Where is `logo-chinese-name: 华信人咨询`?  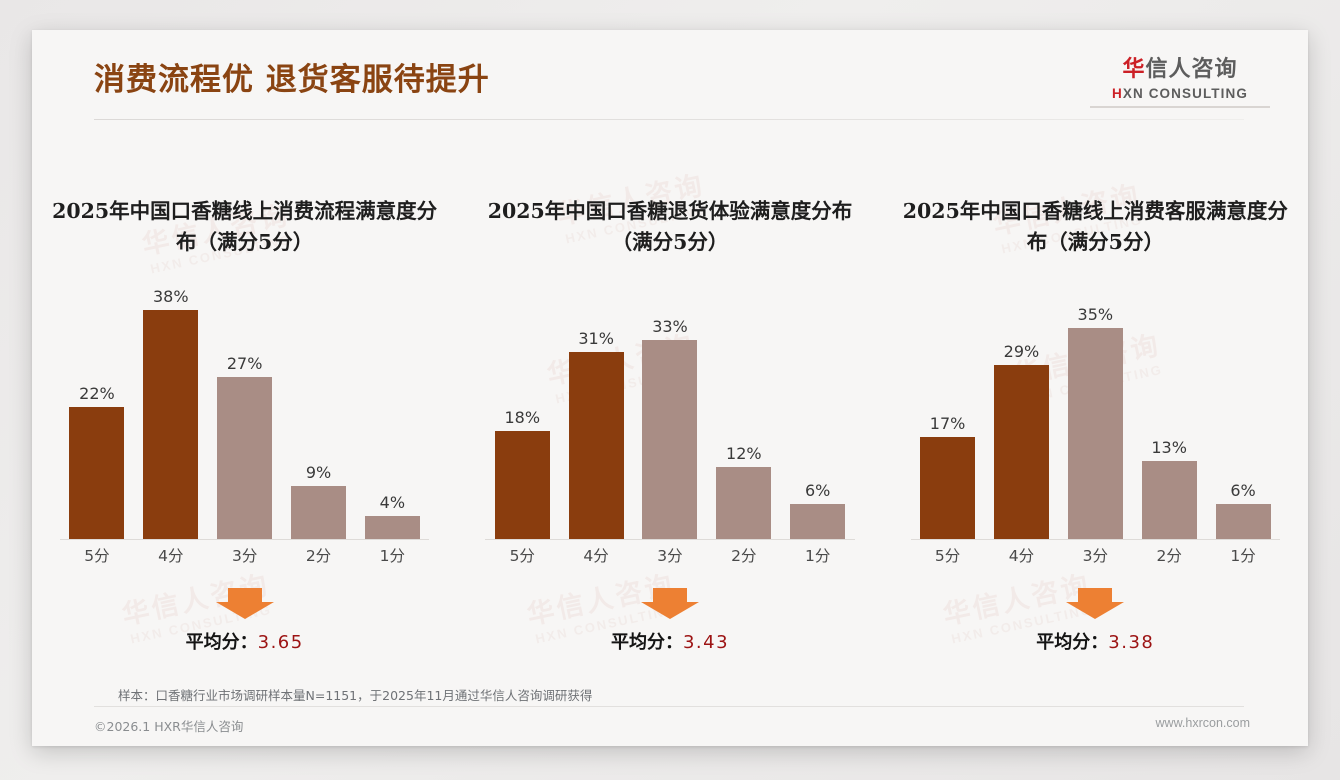 logo-chinese-name: 华信人咨询 is located at coordinates (1180, 70).